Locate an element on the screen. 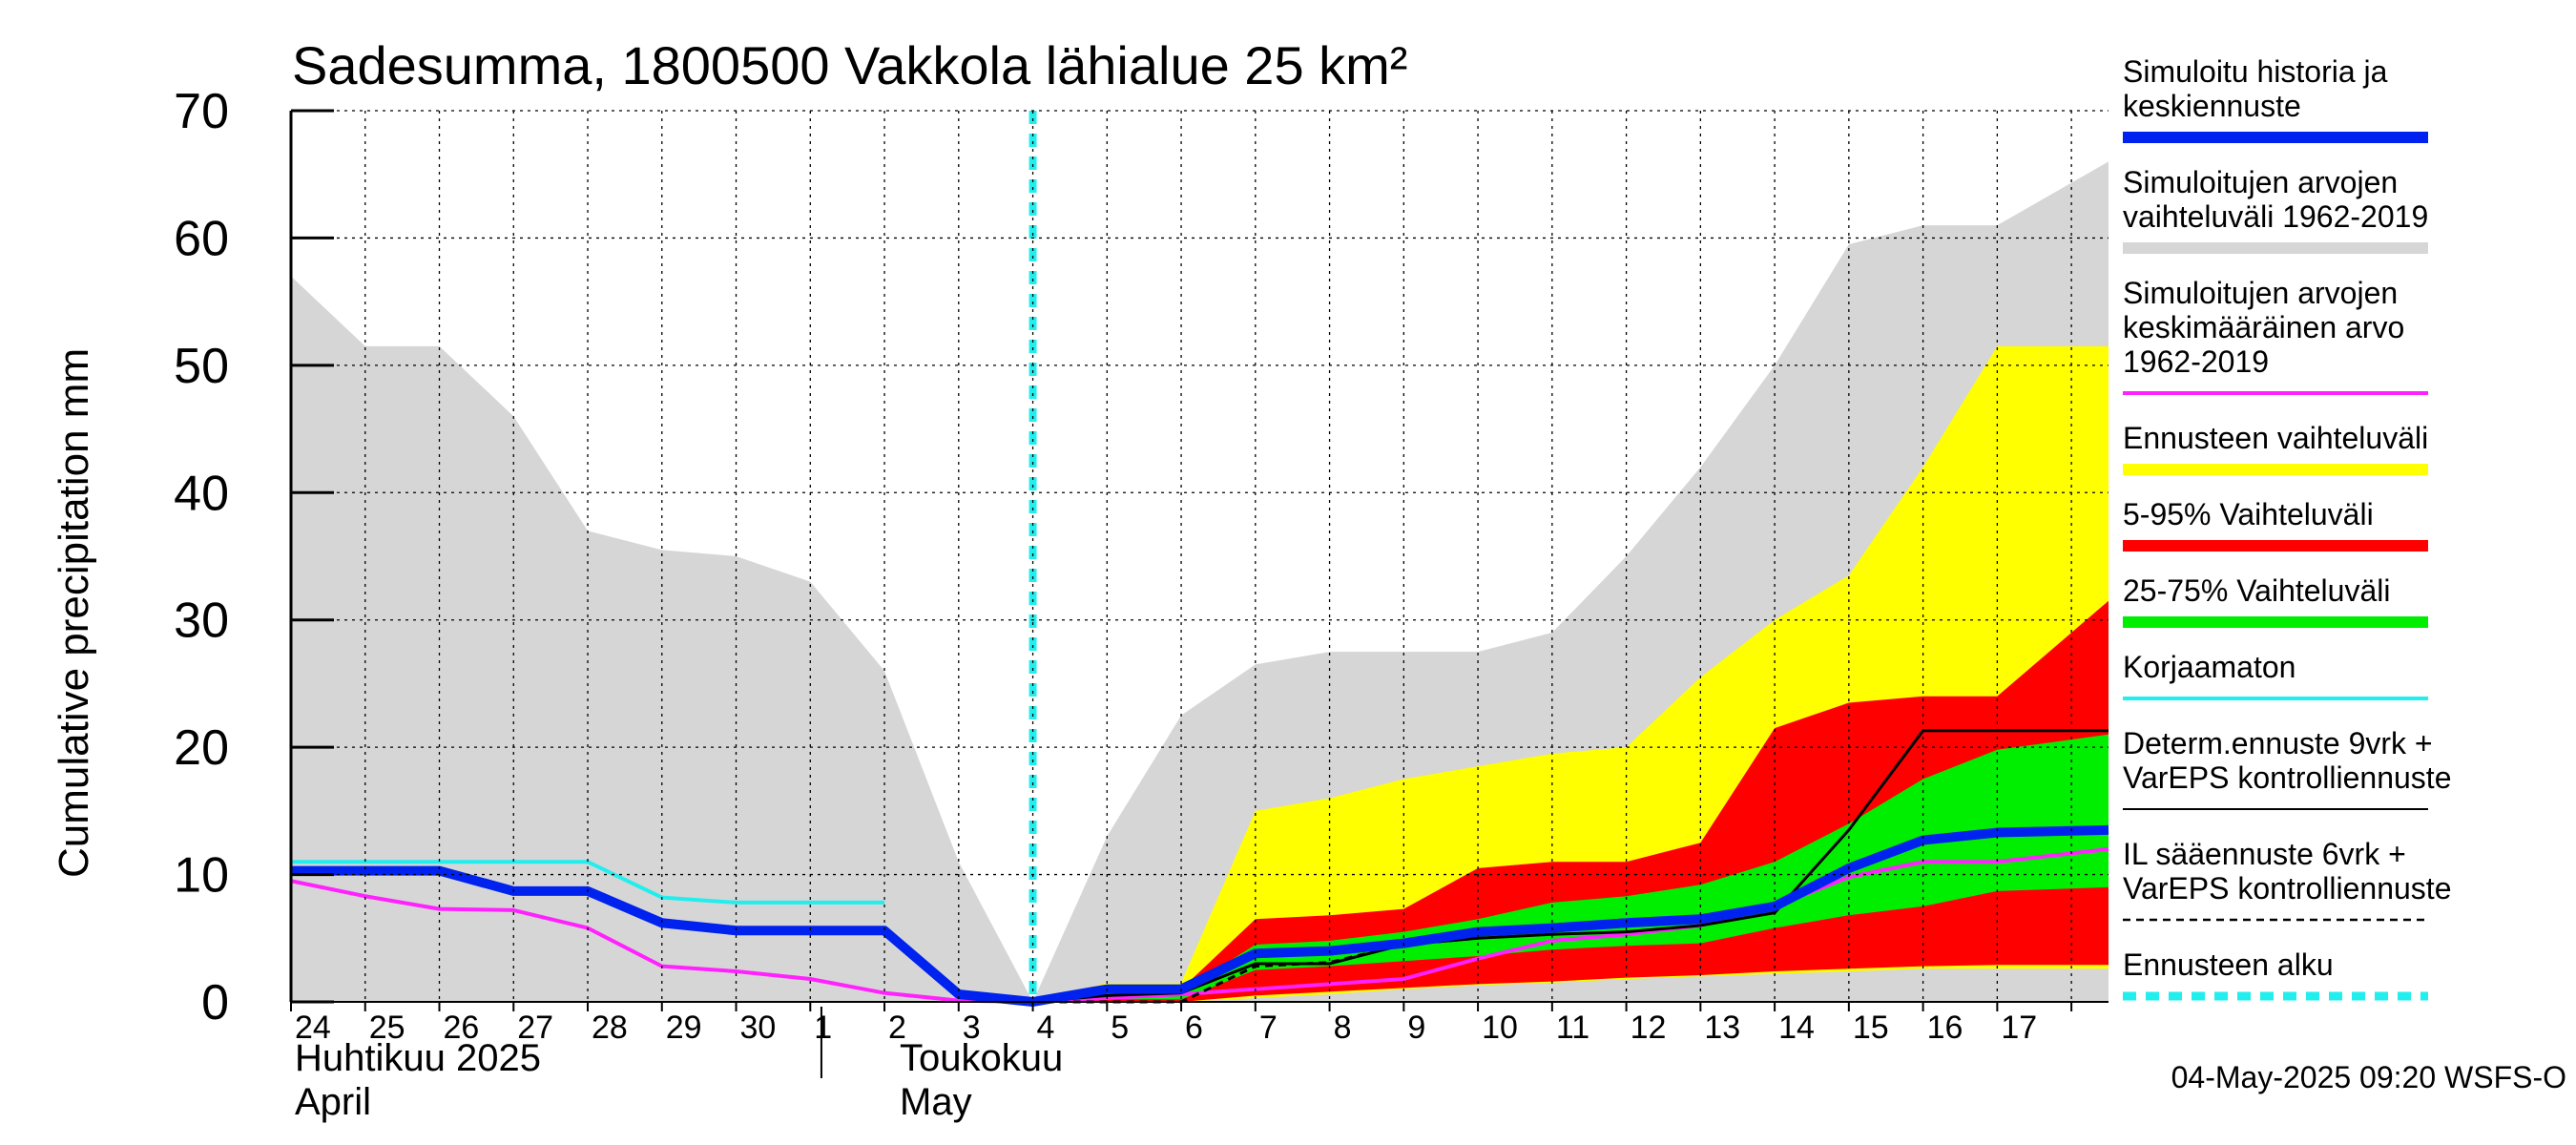  x-tick-label: 30 is located at coordinates (758, 1028).